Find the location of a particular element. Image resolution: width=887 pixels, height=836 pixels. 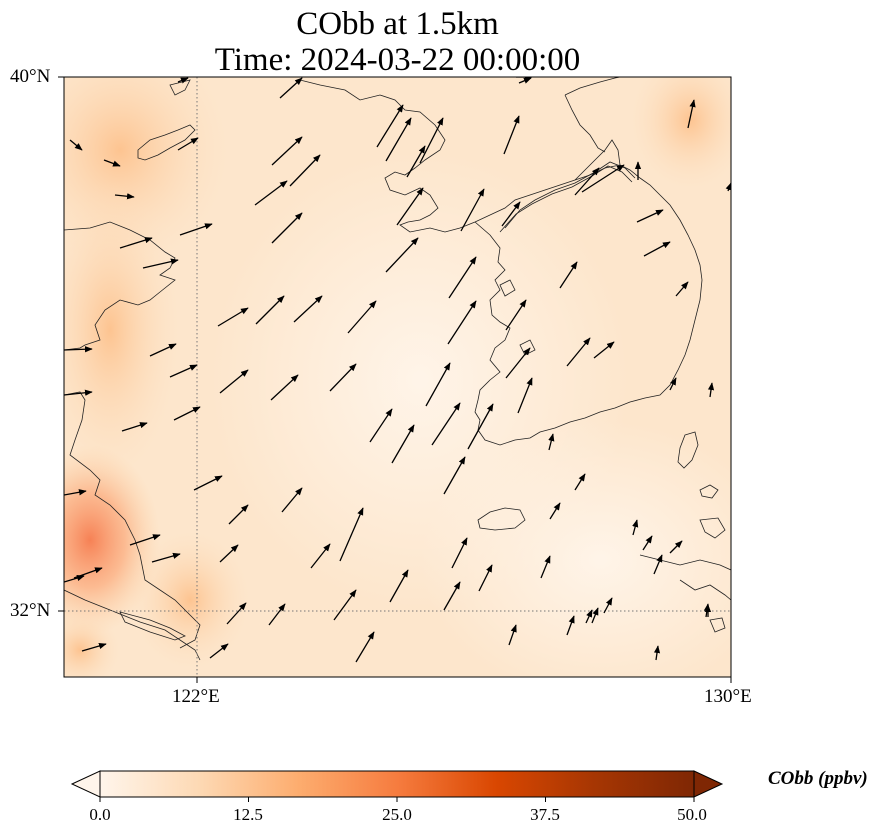

colorbar-bar is located at coordinates (397, 784).